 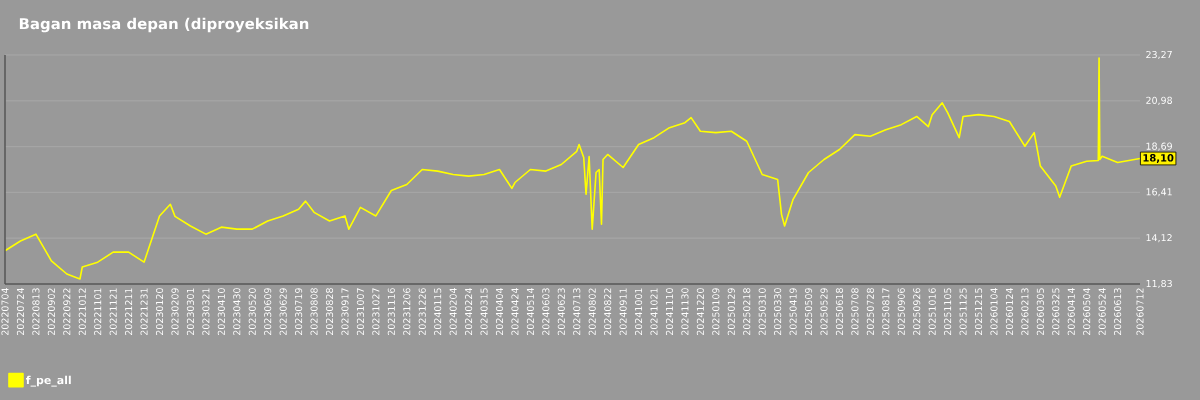 What do you see at coordinates (221, 311) in the screenshot?
I see `x-tick-label: 20230410` at bounding box center [221, 311].